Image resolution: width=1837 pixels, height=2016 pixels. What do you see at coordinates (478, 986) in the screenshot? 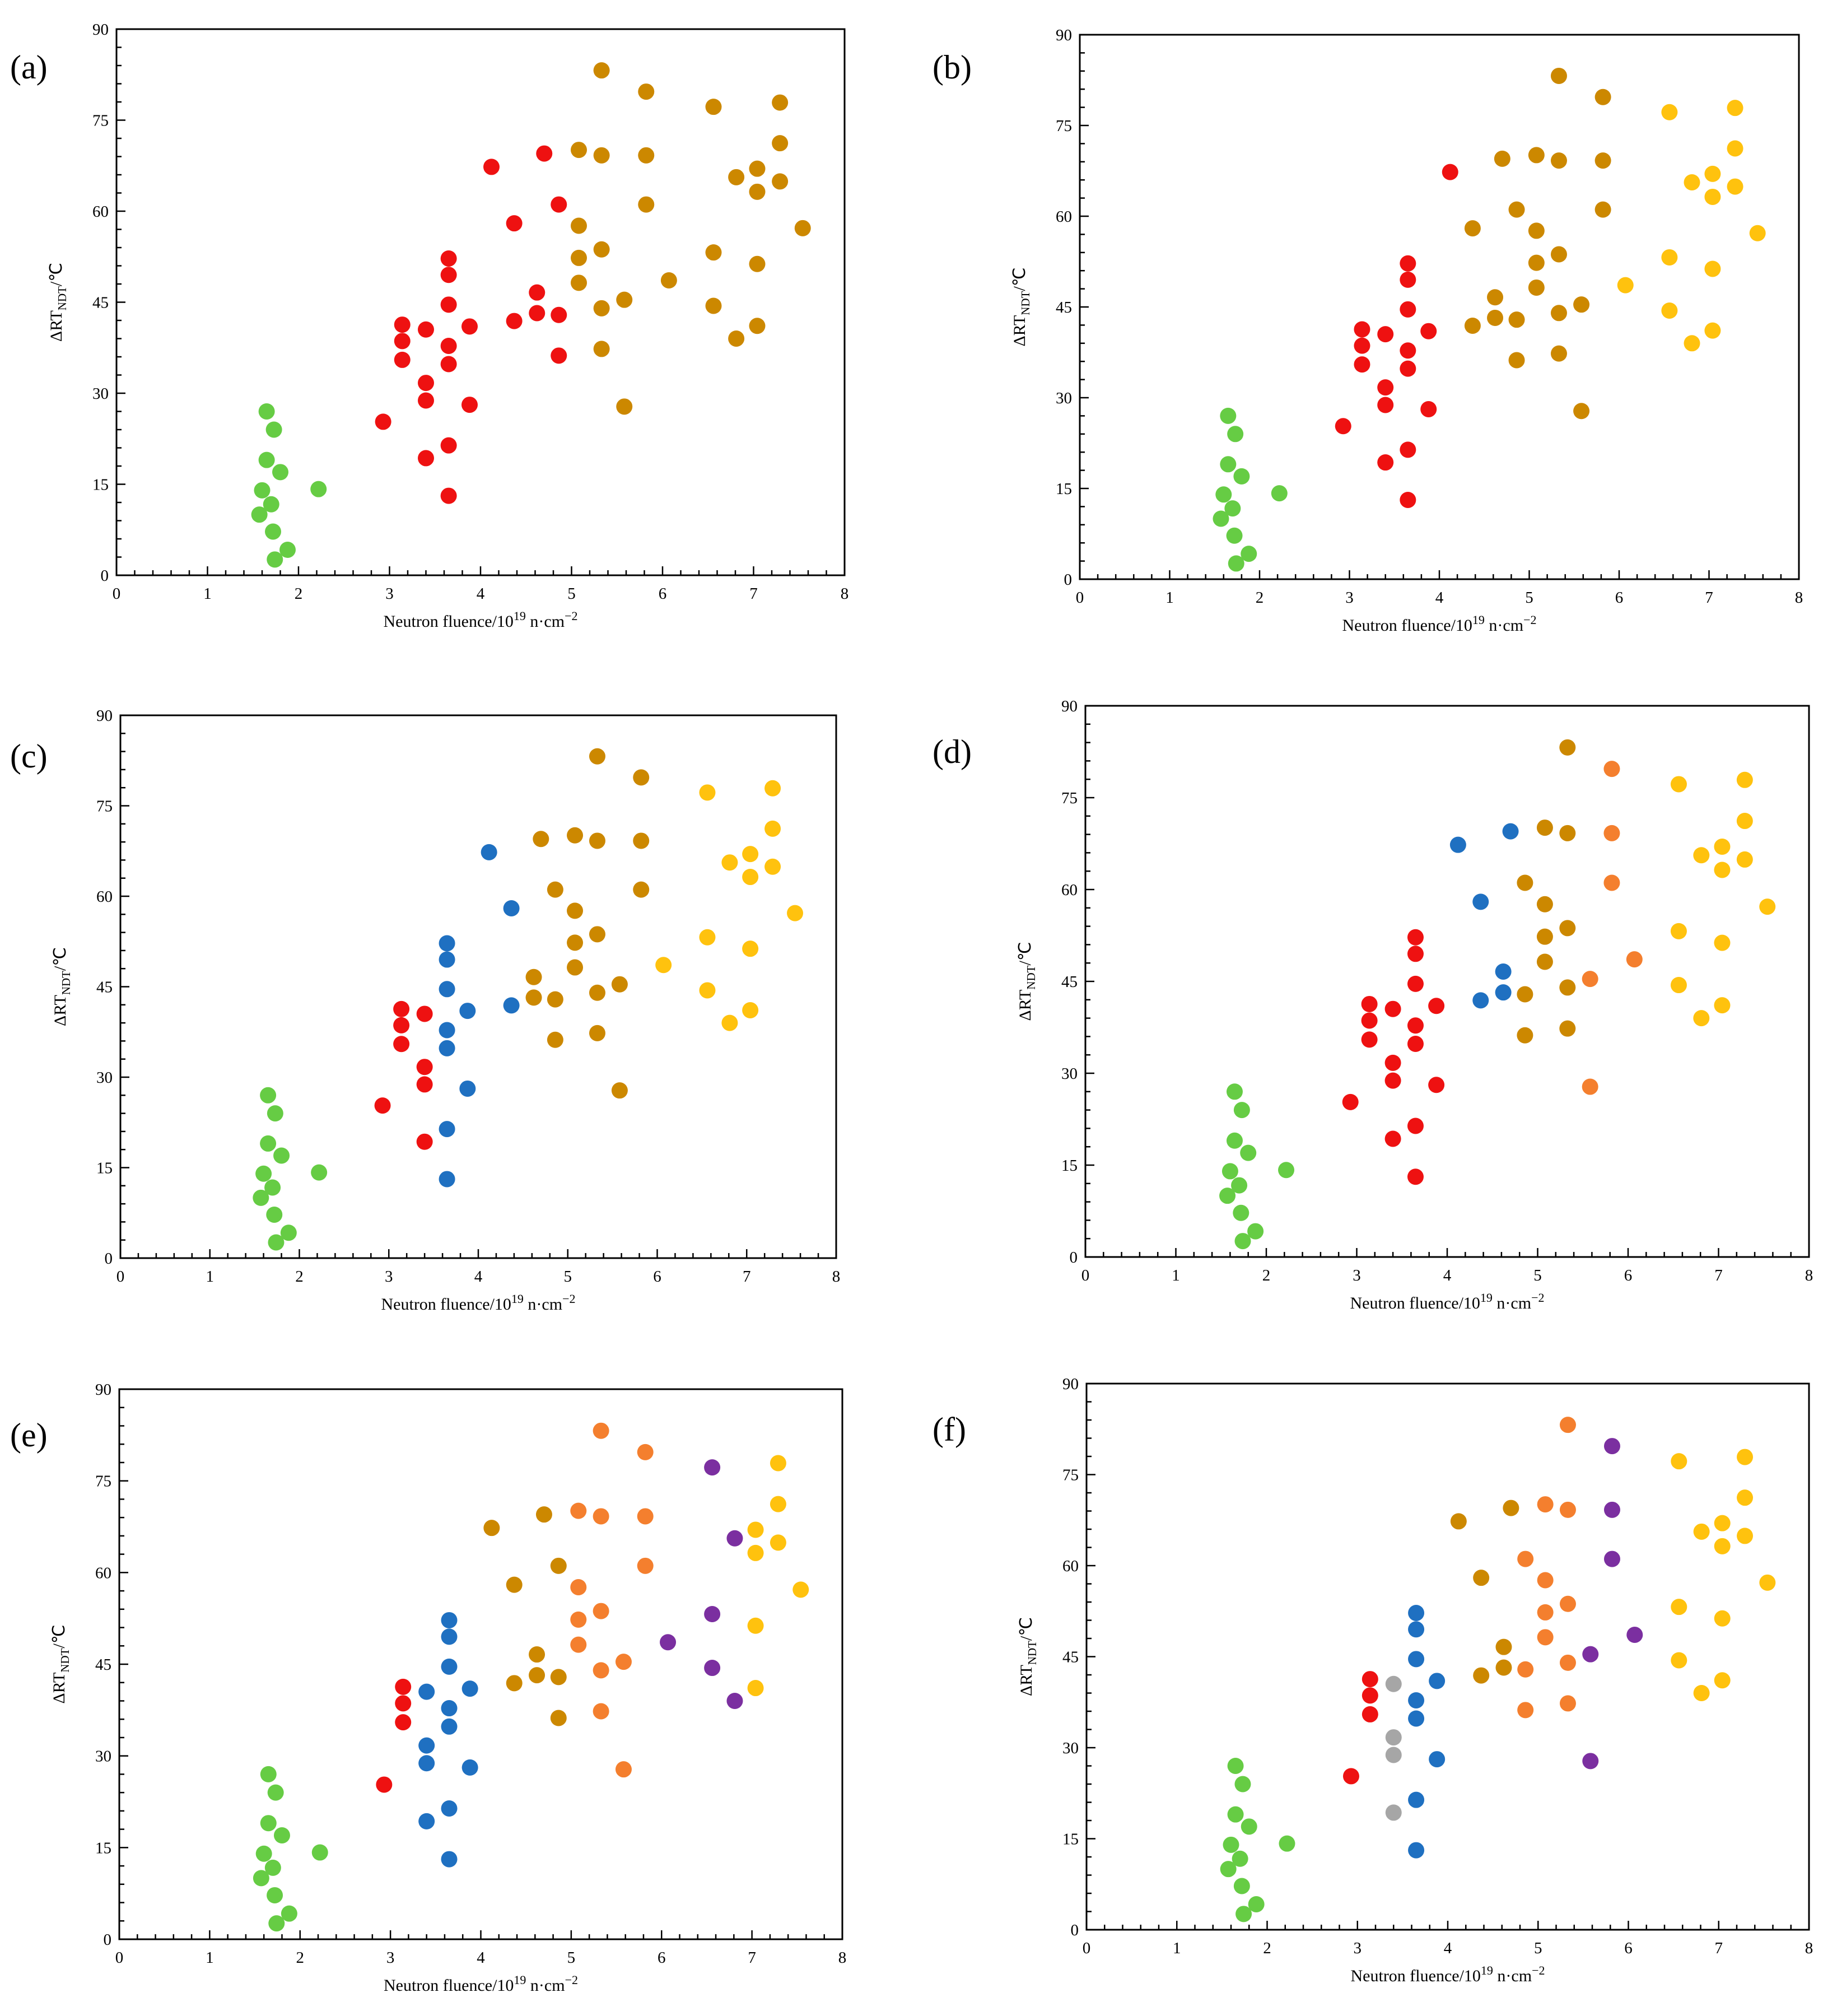
I see `plot-frame` at bounding box center [478, 986].